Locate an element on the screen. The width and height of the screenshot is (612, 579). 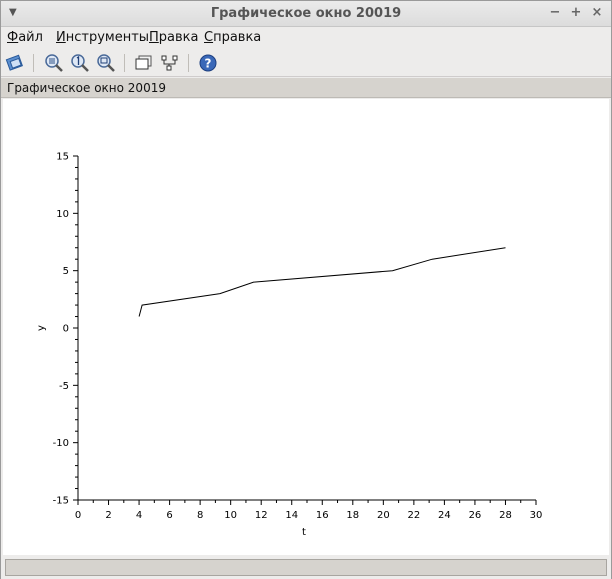
help-button: ? is located at coordinates (208, 63).